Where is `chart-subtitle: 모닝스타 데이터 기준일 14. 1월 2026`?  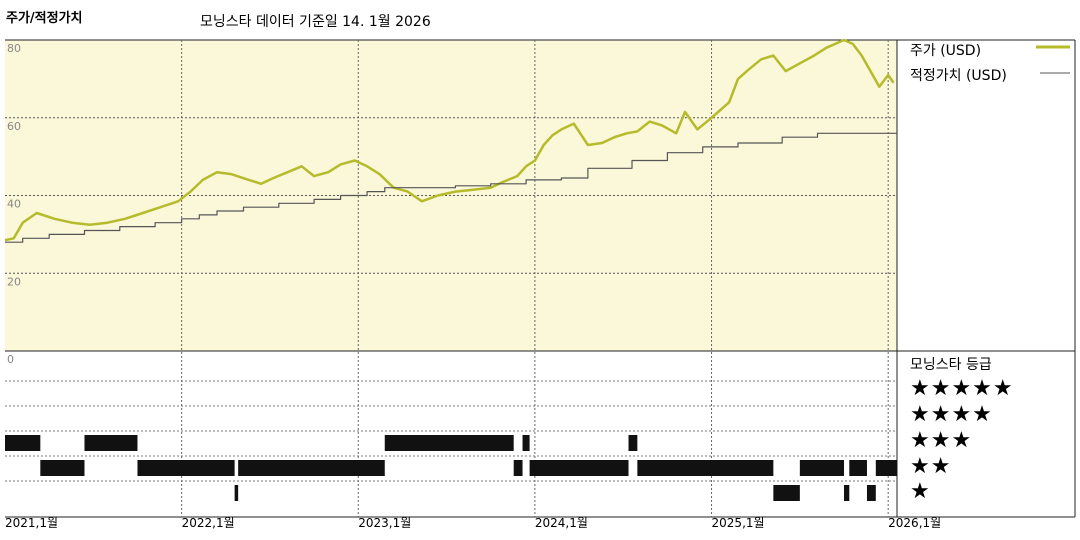
chart-subtitle: 모닝스타 데이터 기준일 14. 1월 2026 is located at coordinates (315, 22).